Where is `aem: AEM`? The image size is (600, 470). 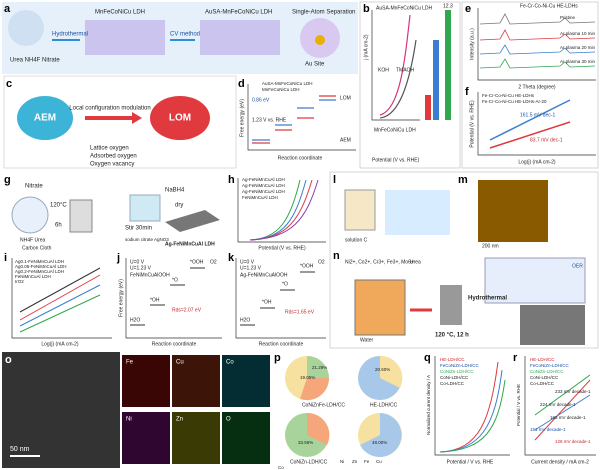 aem: AEM is located at coordinates (45, 118).